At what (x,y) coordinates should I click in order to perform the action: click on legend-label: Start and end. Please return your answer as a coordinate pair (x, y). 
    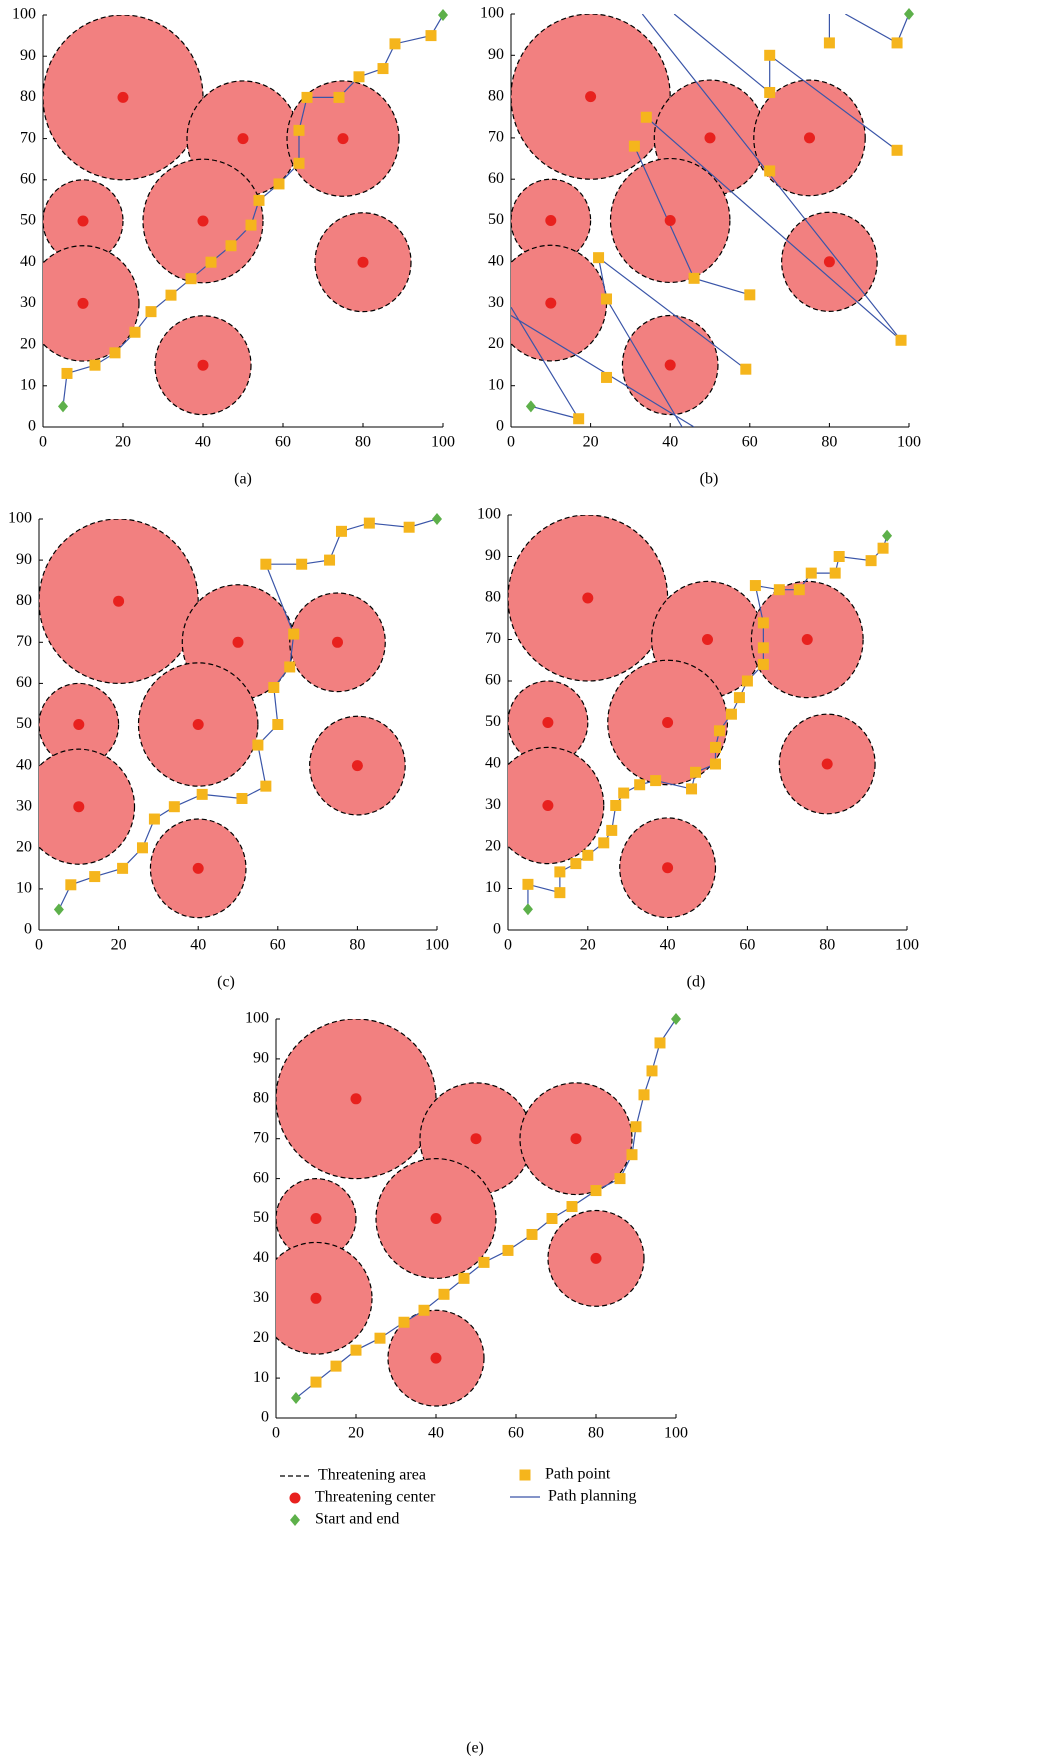
    Looking at the image, I should click on (357, 1519).